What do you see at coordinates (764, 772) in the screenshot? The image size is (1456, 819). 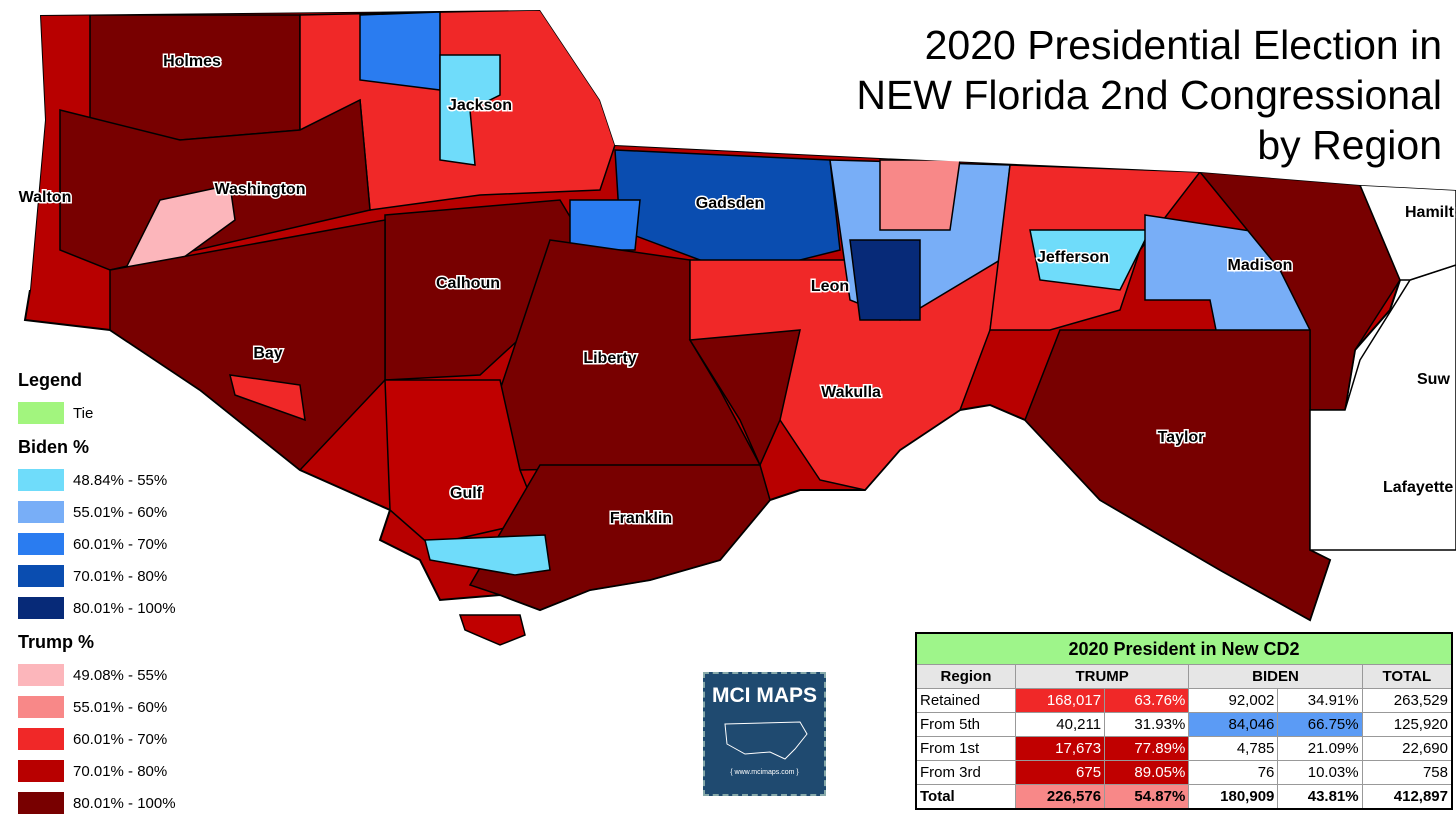 I see `logo-url: { www.mcimaps.com }` at bounding box center [764, 772].